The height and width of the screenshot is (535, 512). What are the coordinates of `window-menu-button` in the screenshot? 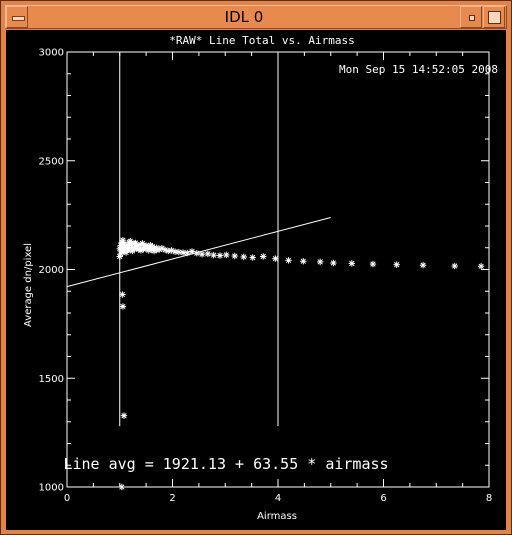 It's located at (17, 17).